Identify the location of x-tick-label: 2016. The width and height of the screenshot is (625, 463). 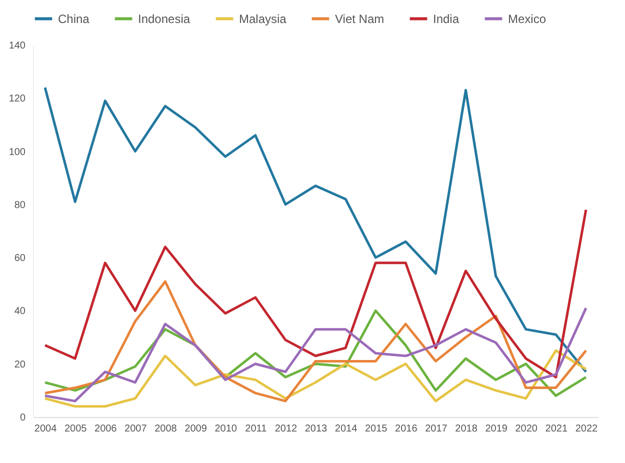
(406, 429).